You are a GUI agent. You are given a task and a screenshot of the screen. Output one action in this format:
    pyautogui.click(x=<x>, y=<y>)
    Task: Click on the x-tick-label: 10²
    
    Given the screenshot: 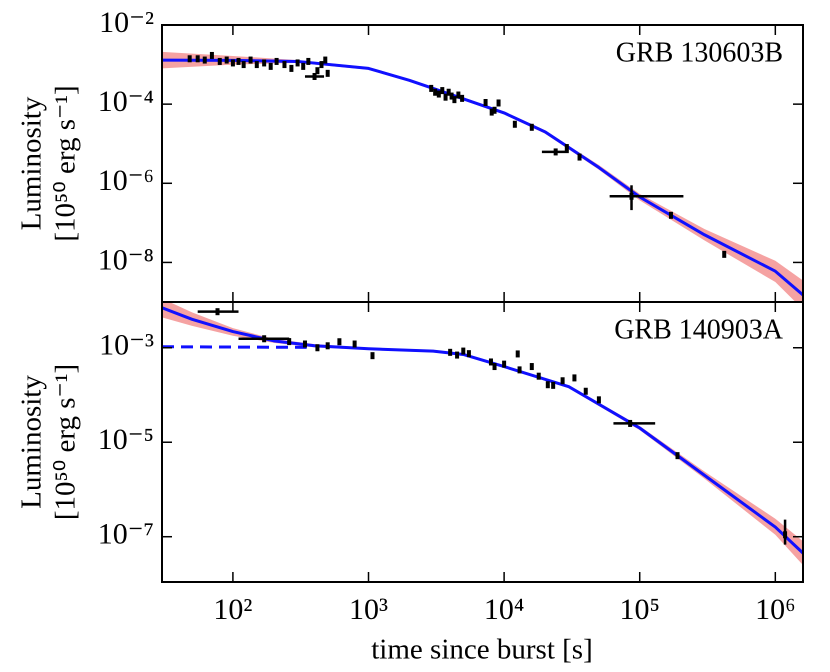 What is the action you would take?
    pyautogui.click(x=232, y=609)
    